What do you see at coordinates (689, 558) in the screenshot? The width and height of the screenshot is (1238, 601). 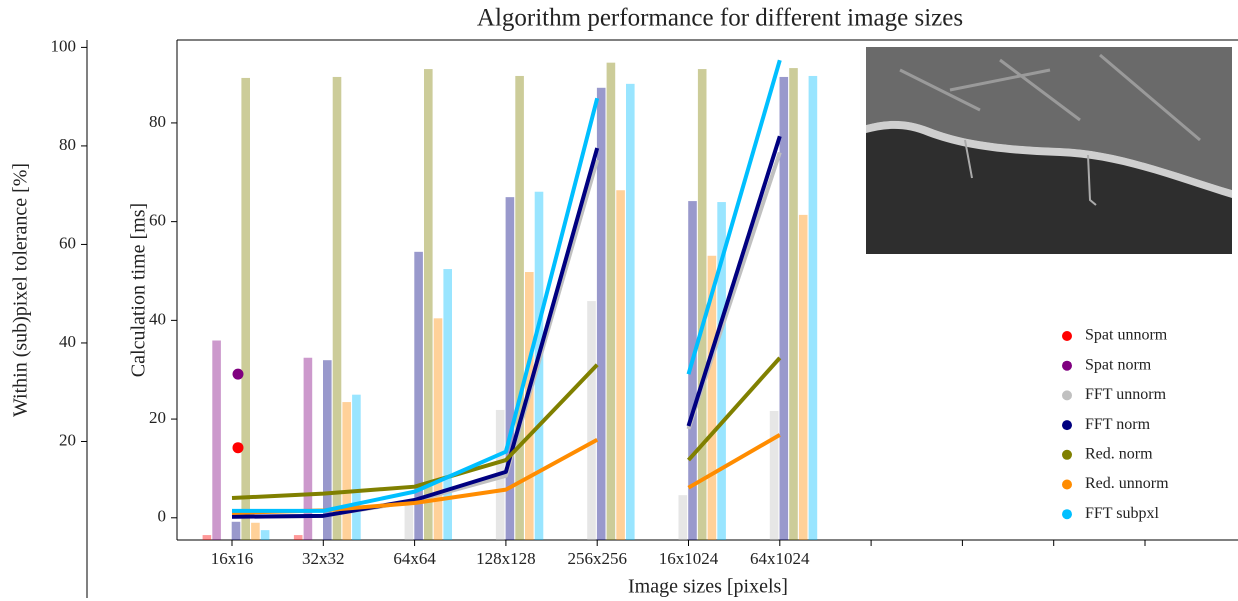 I see `x-tick-label: 16x1024` at bounding box center [689, 558].